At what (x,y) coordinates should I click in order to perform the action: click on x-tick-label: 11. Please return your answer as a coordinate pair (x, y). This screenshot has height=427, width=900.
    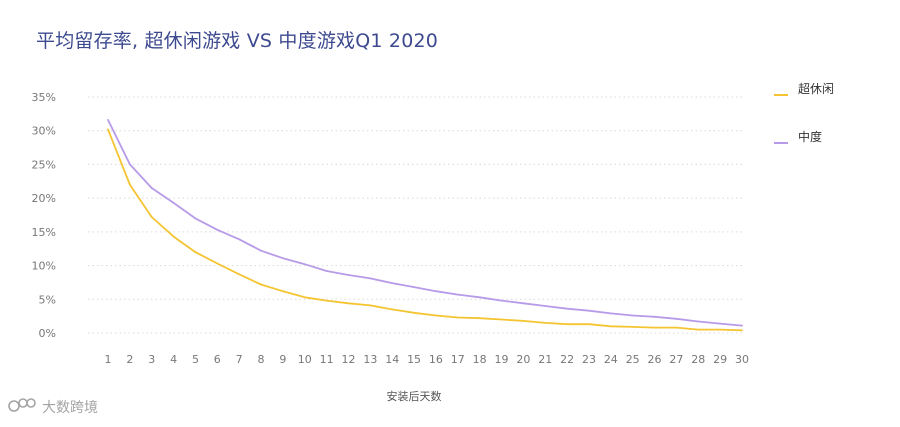
    Looking at the image, I should click on (327, 359).